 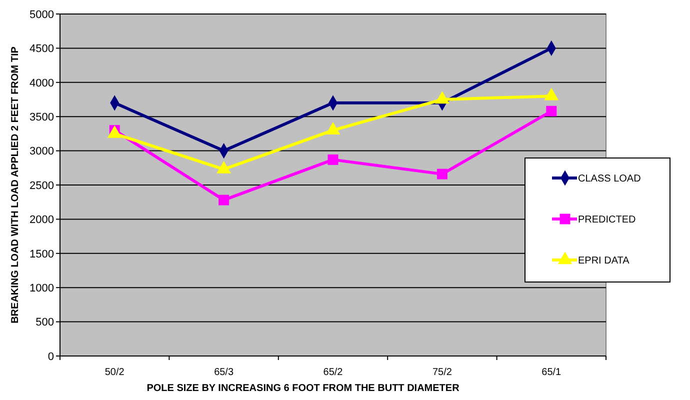 What do you see at coordinates (552, 372) in the screenshot?
I see `x-tick-label: 65/1` at bounding box center [552, 372].